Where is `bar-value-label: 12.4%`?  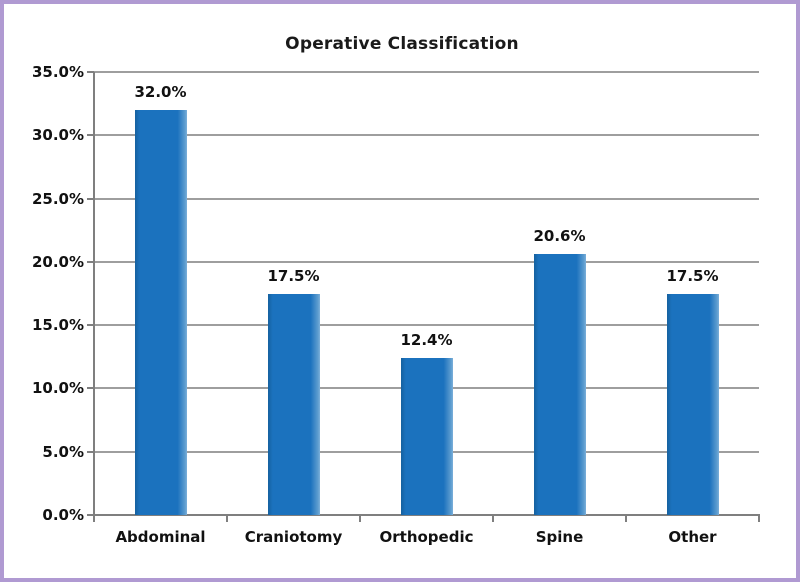 bar-value-label: 12.4% is located at coordinates (426, 340).